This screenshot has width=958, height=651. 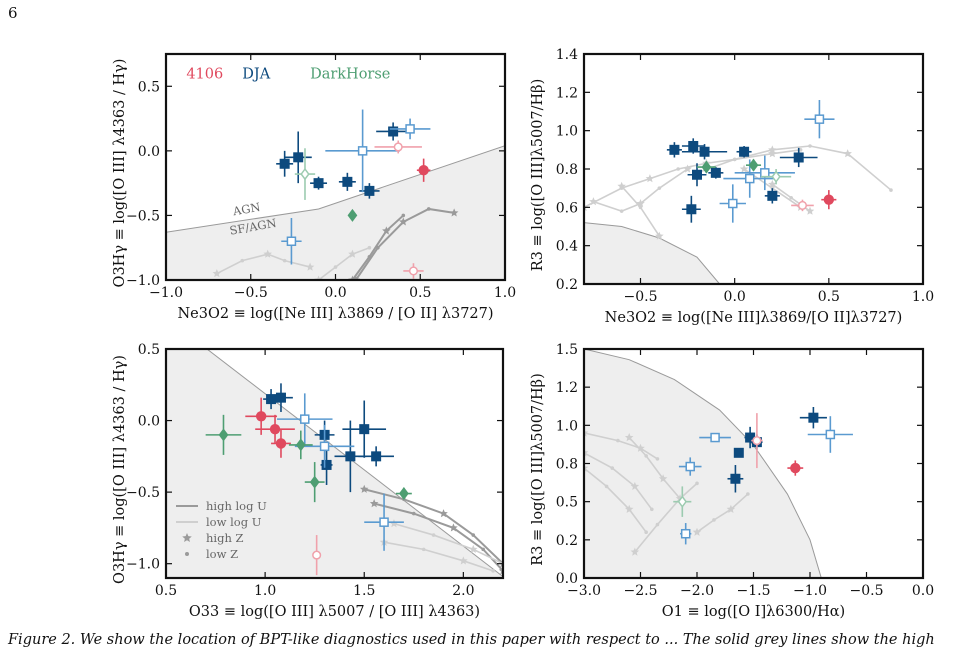 I want to click on x-tick-label: −2.5, so click(x=641, y=591).